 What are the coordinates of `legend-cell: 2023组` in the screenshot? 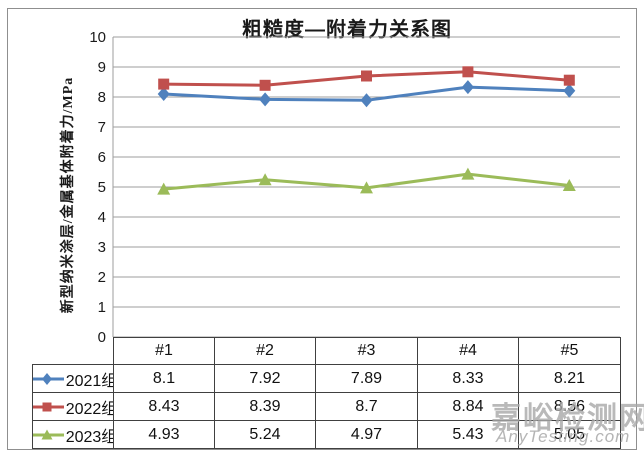 It's located at (73, 434).